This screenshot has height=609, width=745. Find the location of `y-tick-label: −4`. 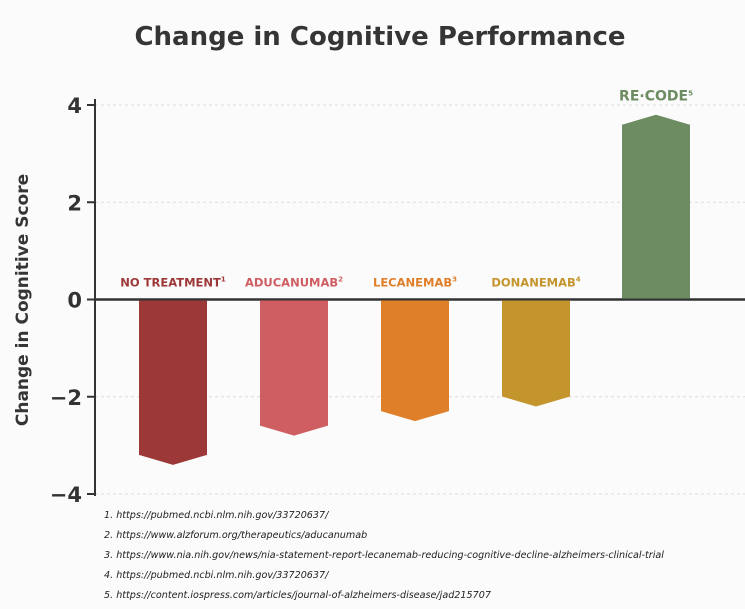

y-tick-label: −4 is located at coordinates (66, 495).